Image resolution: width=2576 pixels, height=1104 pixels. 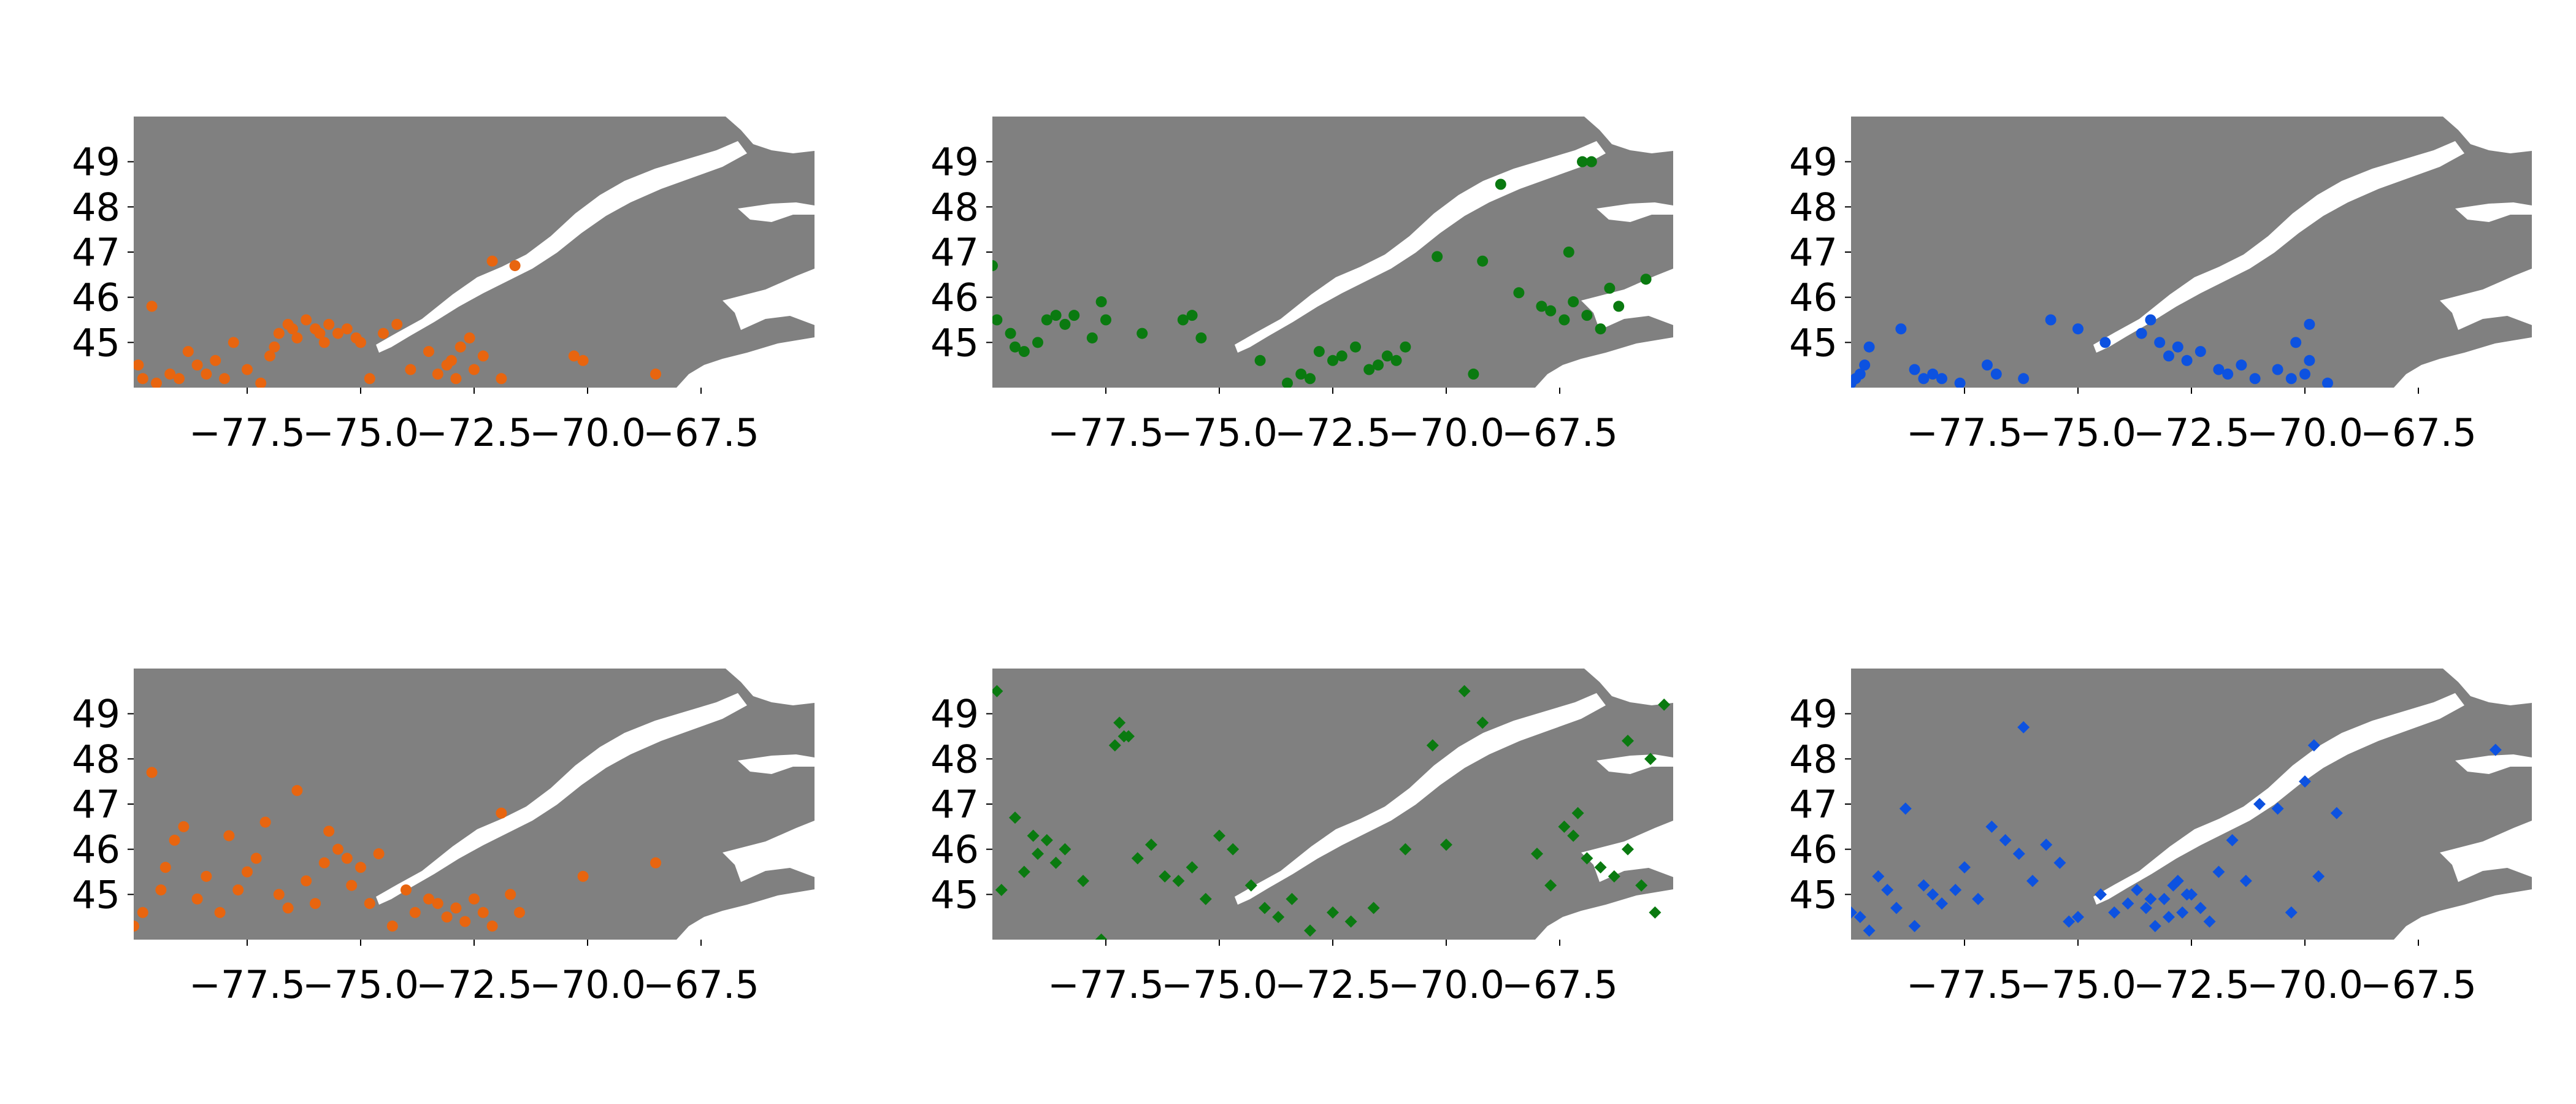 I want to click on x-tick-label: −72.5, so click(x=1333, y=432).